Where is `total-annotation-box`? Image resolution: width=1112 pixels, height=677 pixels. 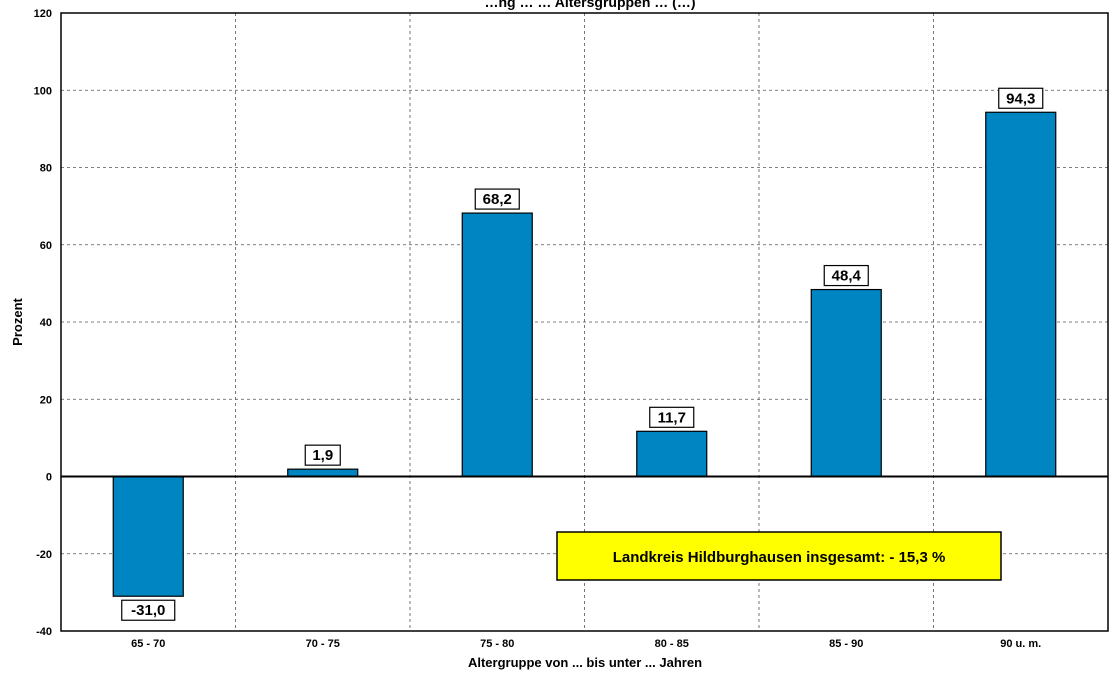
total-annotation-box is located at coordinates (779, 556).